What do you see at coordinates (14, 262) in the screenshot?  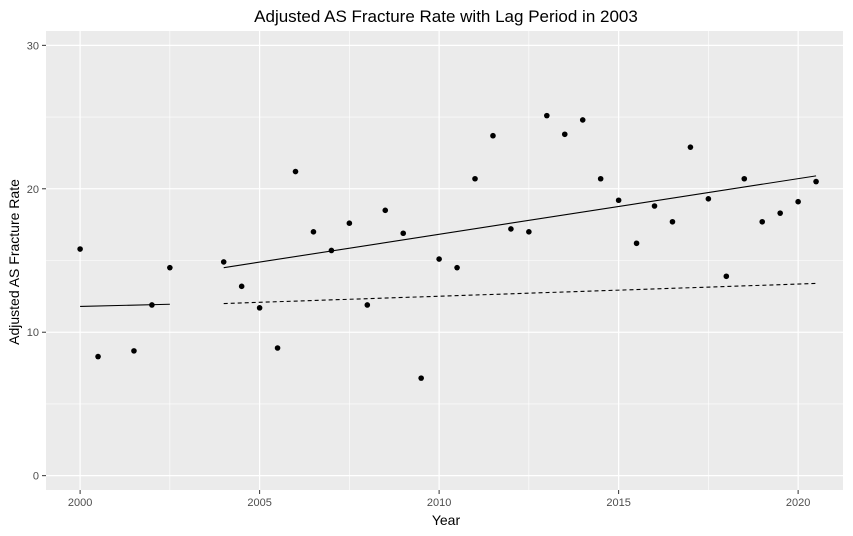 I see `y-axis-title: Adjusted AS Fracture Rate` at bounding box center [14, 262].